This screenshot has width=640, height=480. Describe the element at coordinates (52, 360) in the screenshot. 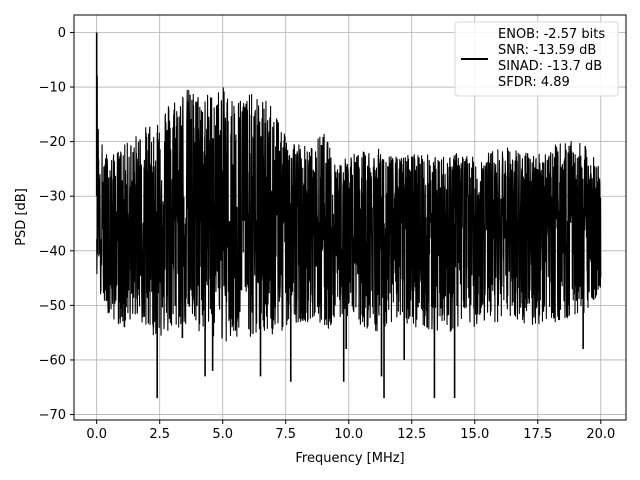

I see `y-tick-label: −60` at that location.